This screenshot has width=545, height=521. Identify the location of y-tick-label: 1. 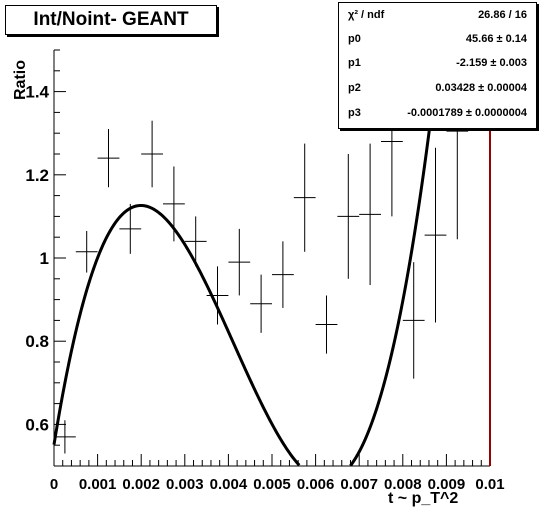
(44, 258).